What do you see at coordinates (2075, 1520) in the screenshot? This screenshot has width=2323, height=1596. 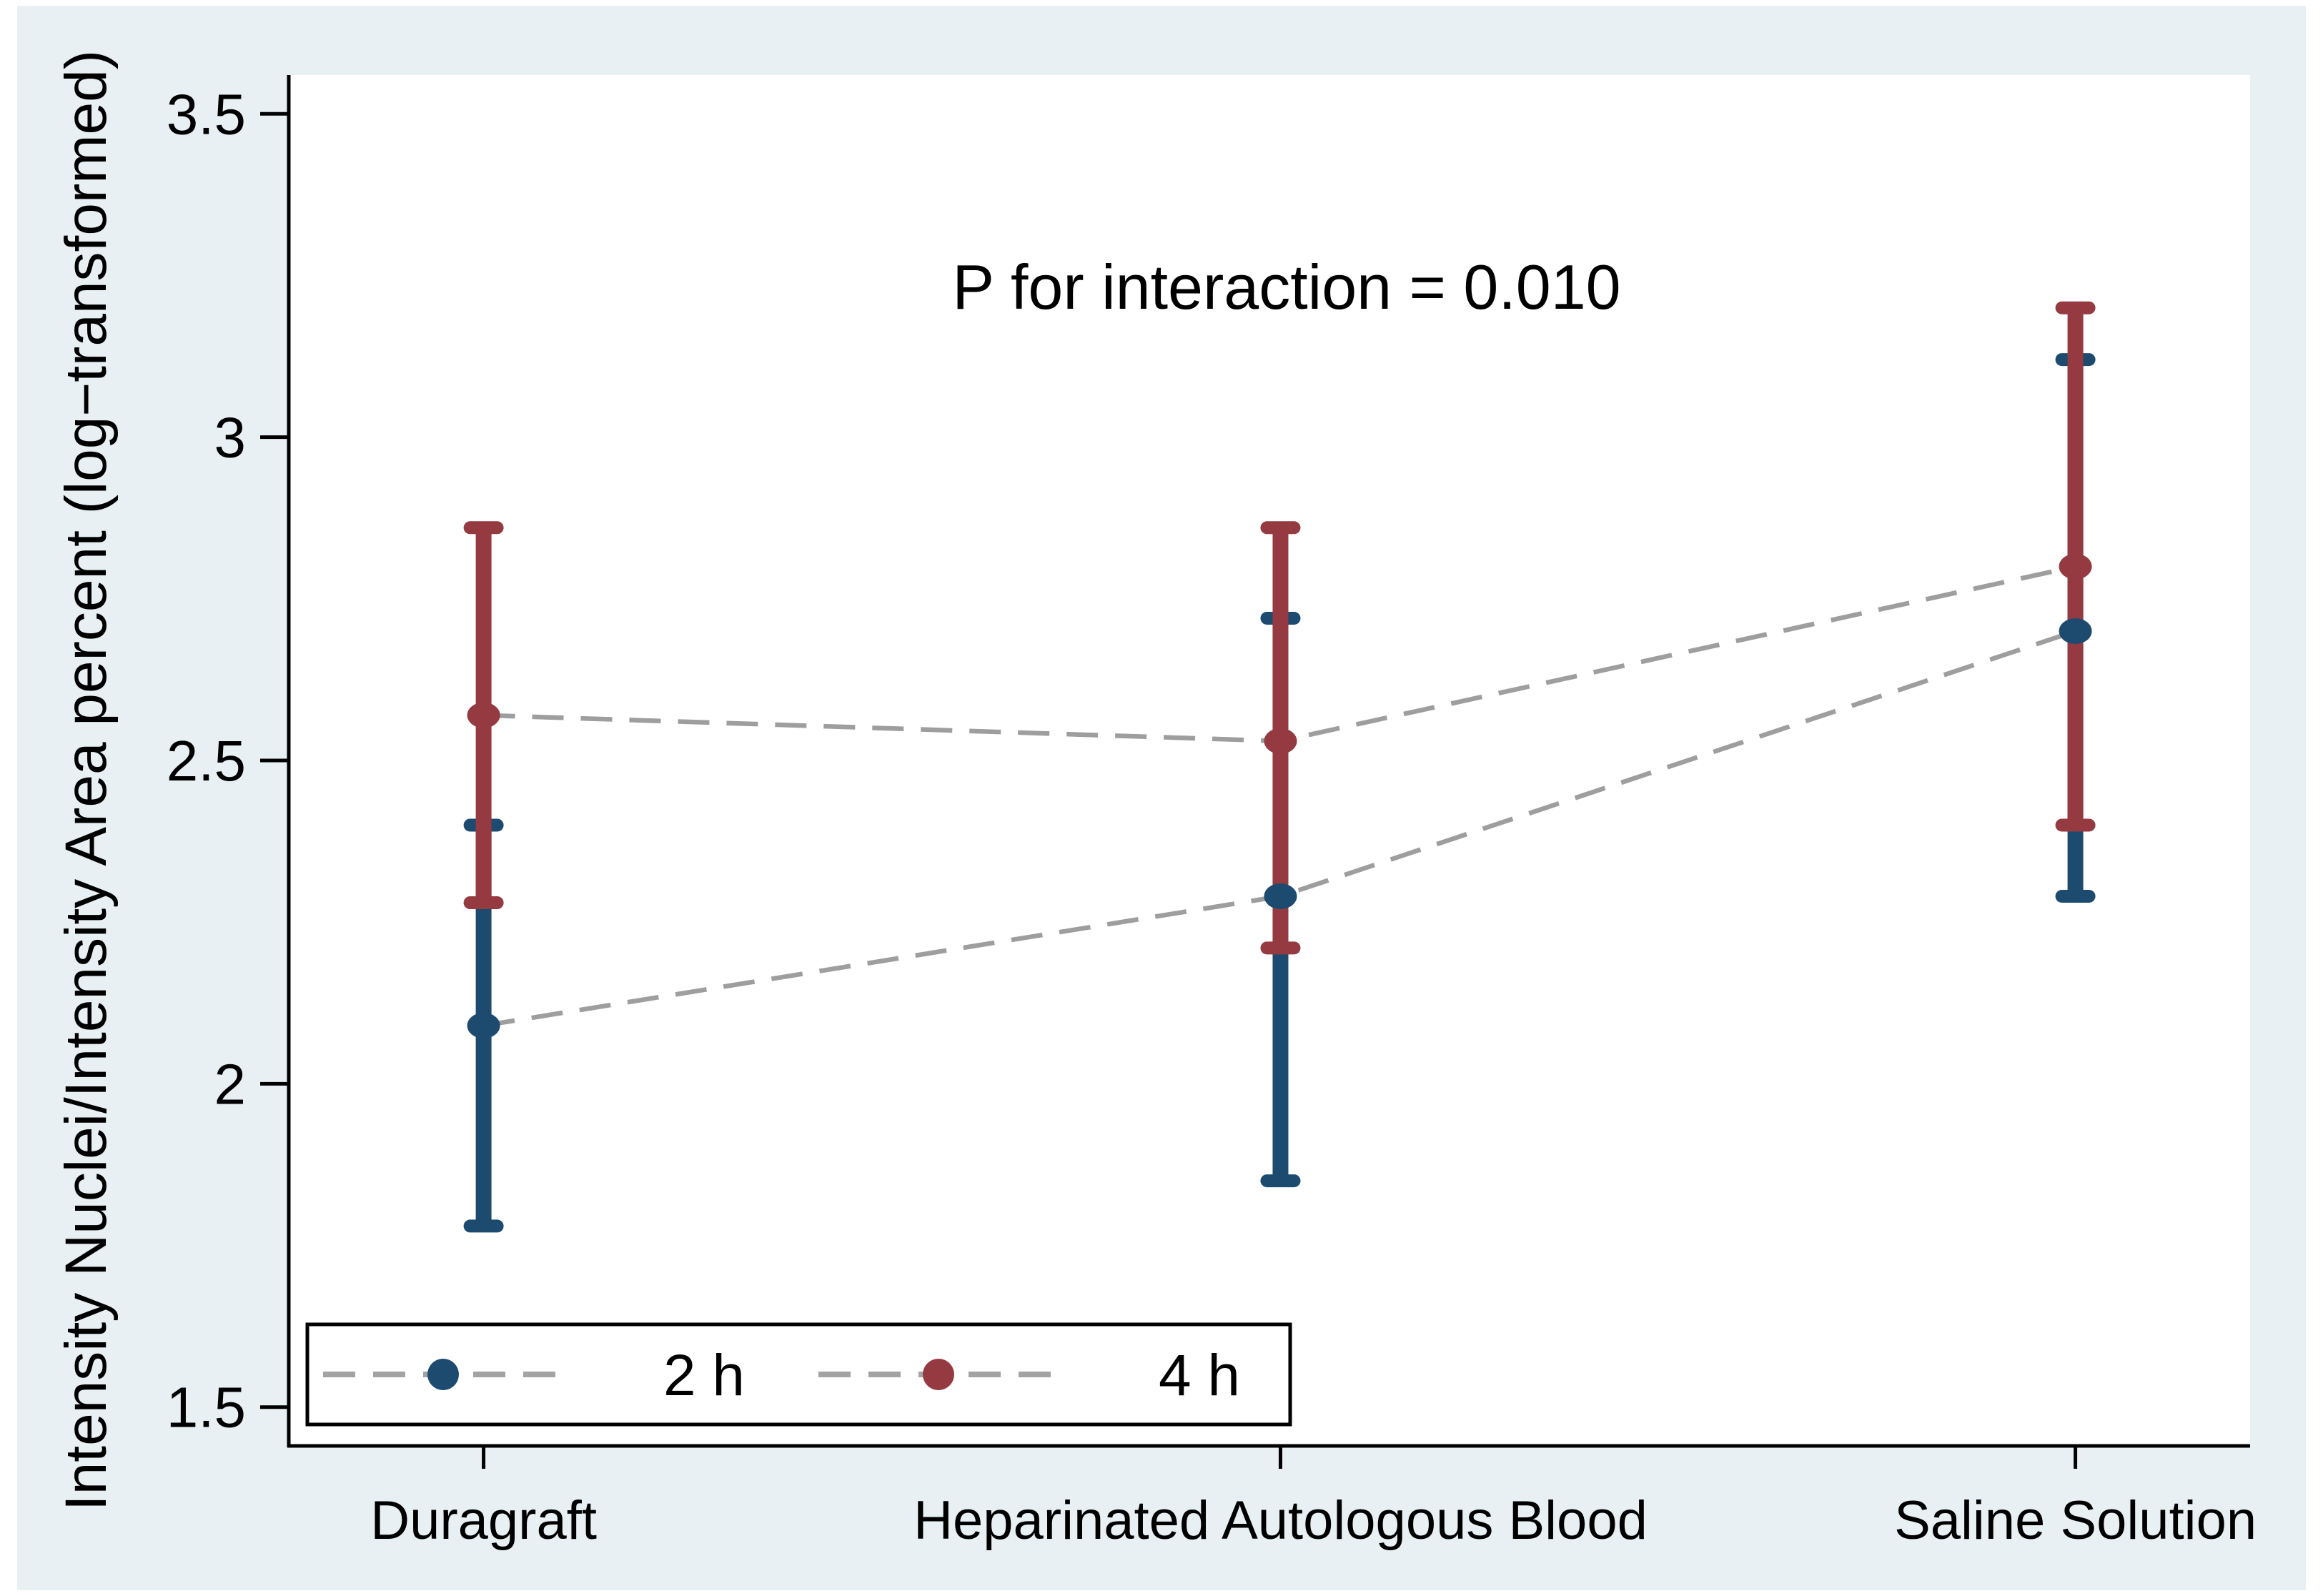 I see `x-tick-label-2: Saline Solution` at bounding box center [2075, 1520].